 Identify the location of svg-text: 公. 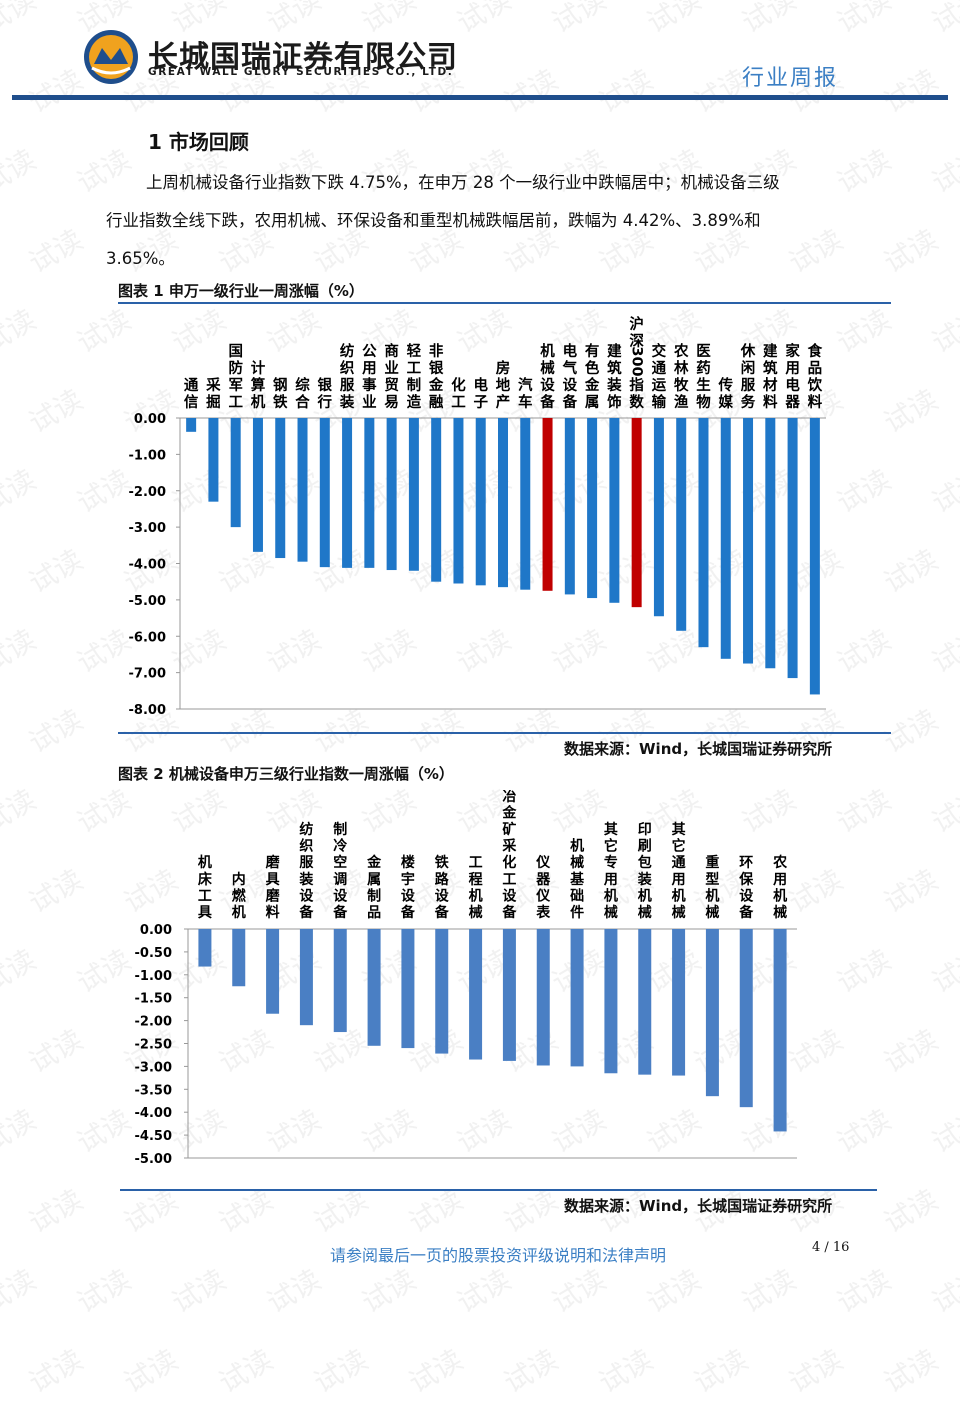
(369, 351).